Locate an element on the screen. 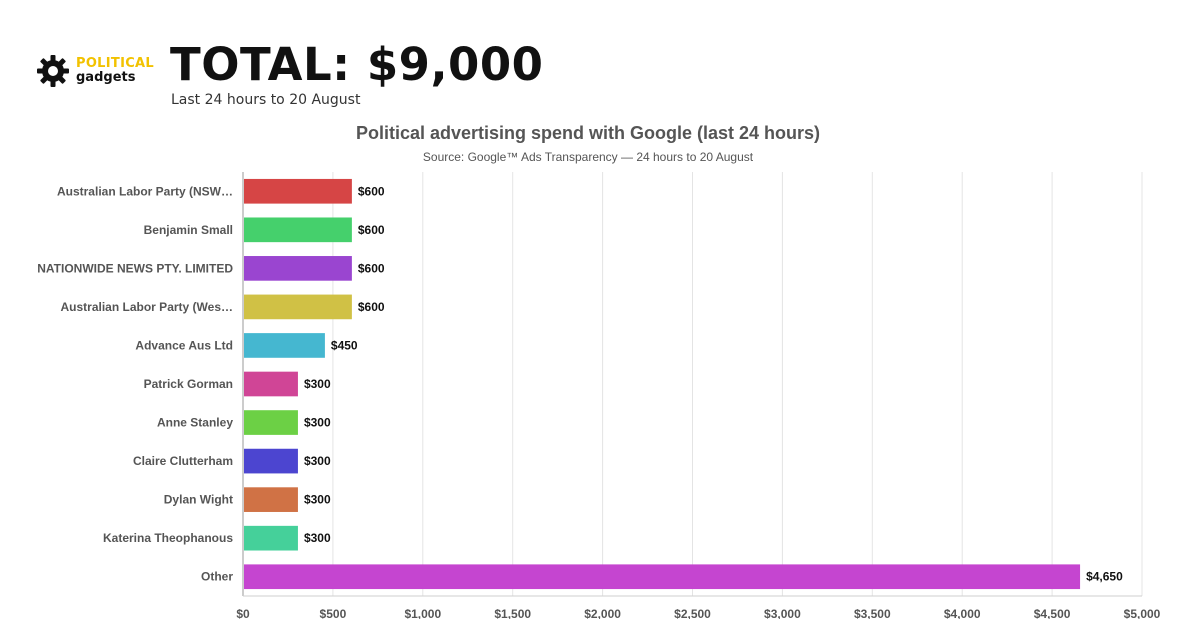 Image resolution: width=1200 pixels, height=619 pixels. logo-gadgets-text: gadgets is located at coordinates (106, 77).